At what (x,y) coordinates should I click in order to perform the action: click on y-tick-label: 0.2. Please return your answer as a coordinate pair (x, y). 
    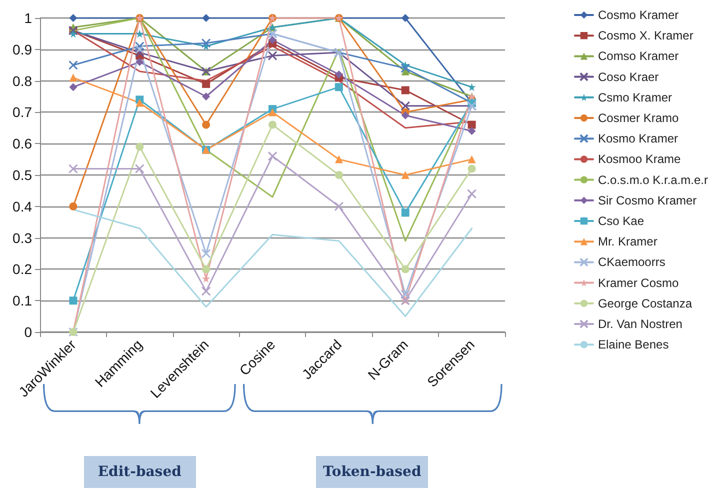
    Looking at the image, I should click on (22, 269).